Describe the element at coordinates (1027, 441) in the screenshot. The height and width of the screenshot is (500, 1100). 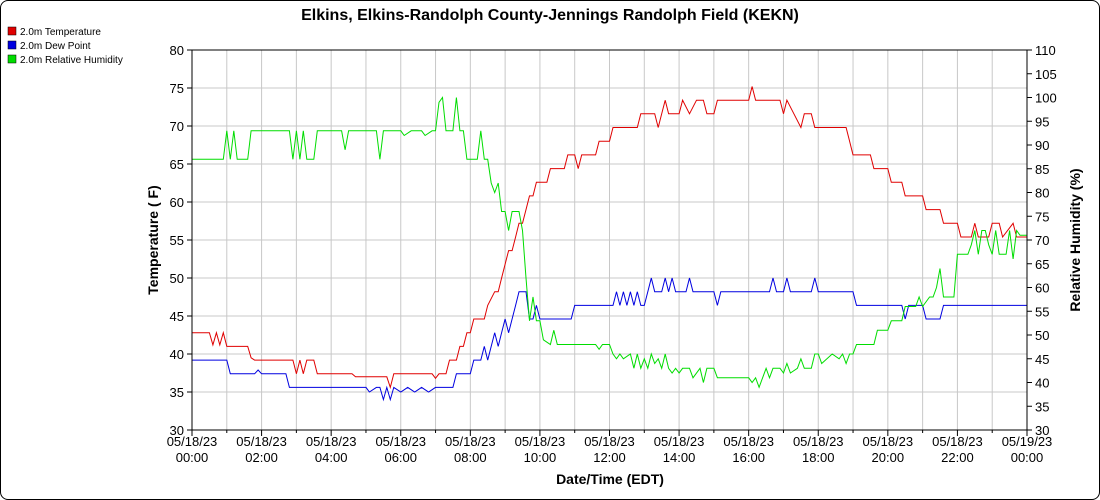
I see `x-tick-date: 05/19/23` at that location.